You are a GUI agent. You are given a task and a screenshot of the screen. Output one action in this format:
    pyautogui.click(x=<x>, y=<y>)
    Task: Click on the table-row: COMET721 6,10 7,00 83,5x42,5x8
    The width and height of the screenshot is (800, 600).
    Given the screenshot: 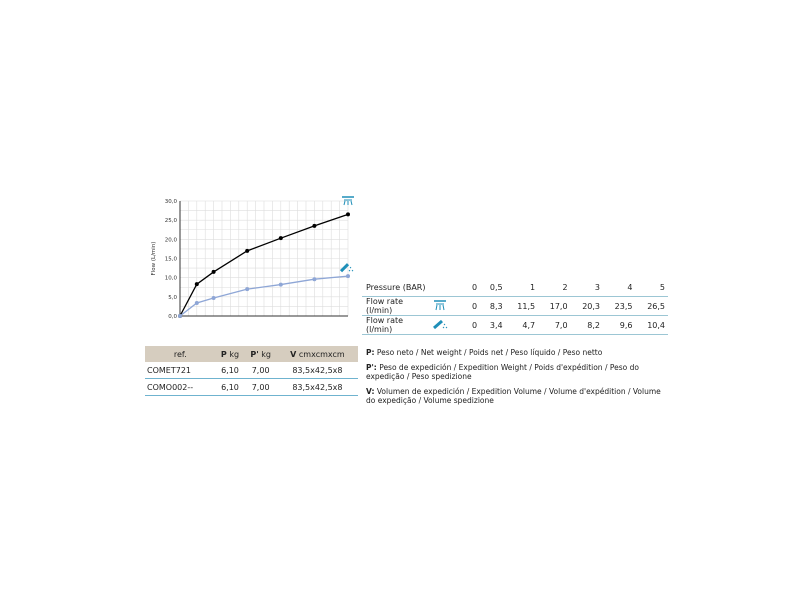 What is the action you would take?
    pyautogui.click(x=251, y=370)
    